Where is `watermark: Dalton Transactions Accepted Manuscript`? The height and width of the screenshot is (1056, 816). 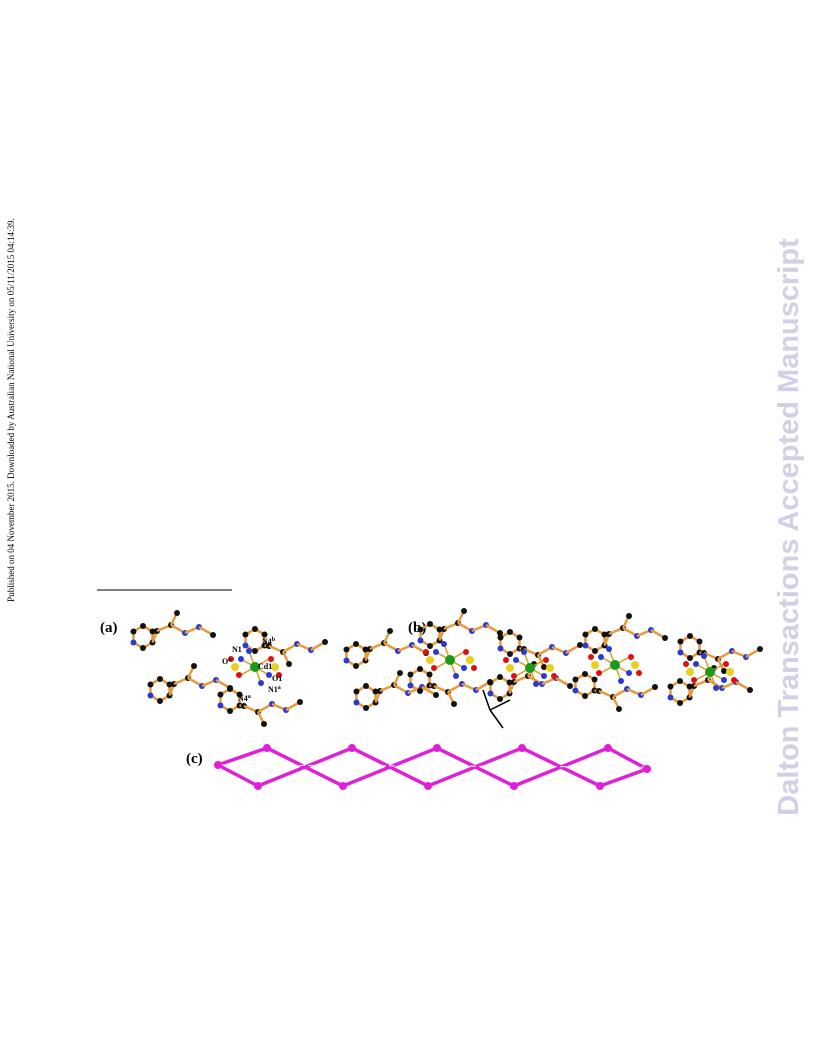 watermark: Dalton Transactions Accepted Manuscript is located at coordinates (789, 527).